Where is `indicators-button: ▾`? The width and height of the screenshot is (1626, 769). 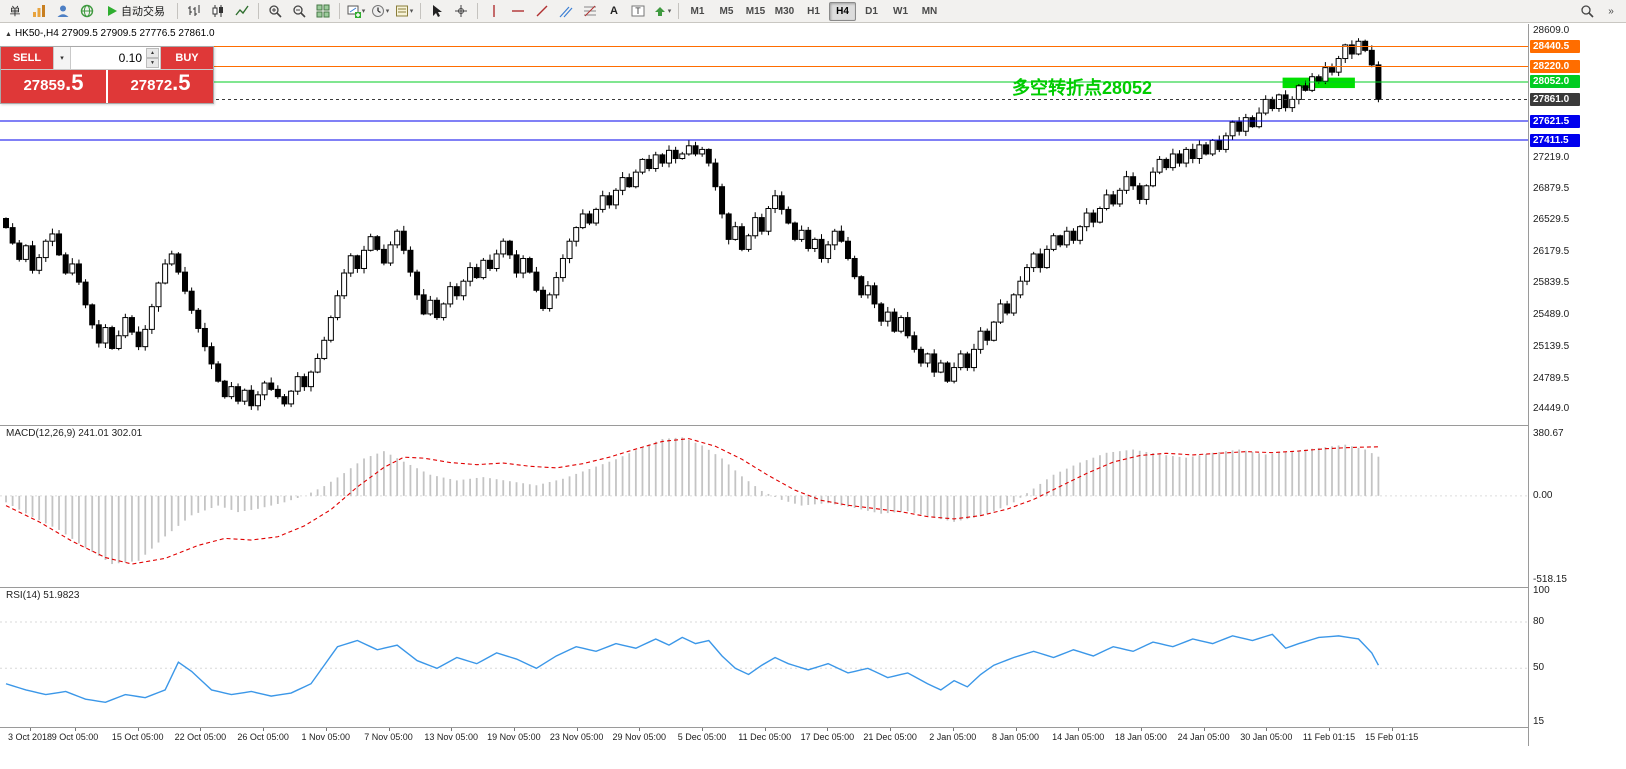
indicators-button: ▾ is located at coordinates (380, 11).